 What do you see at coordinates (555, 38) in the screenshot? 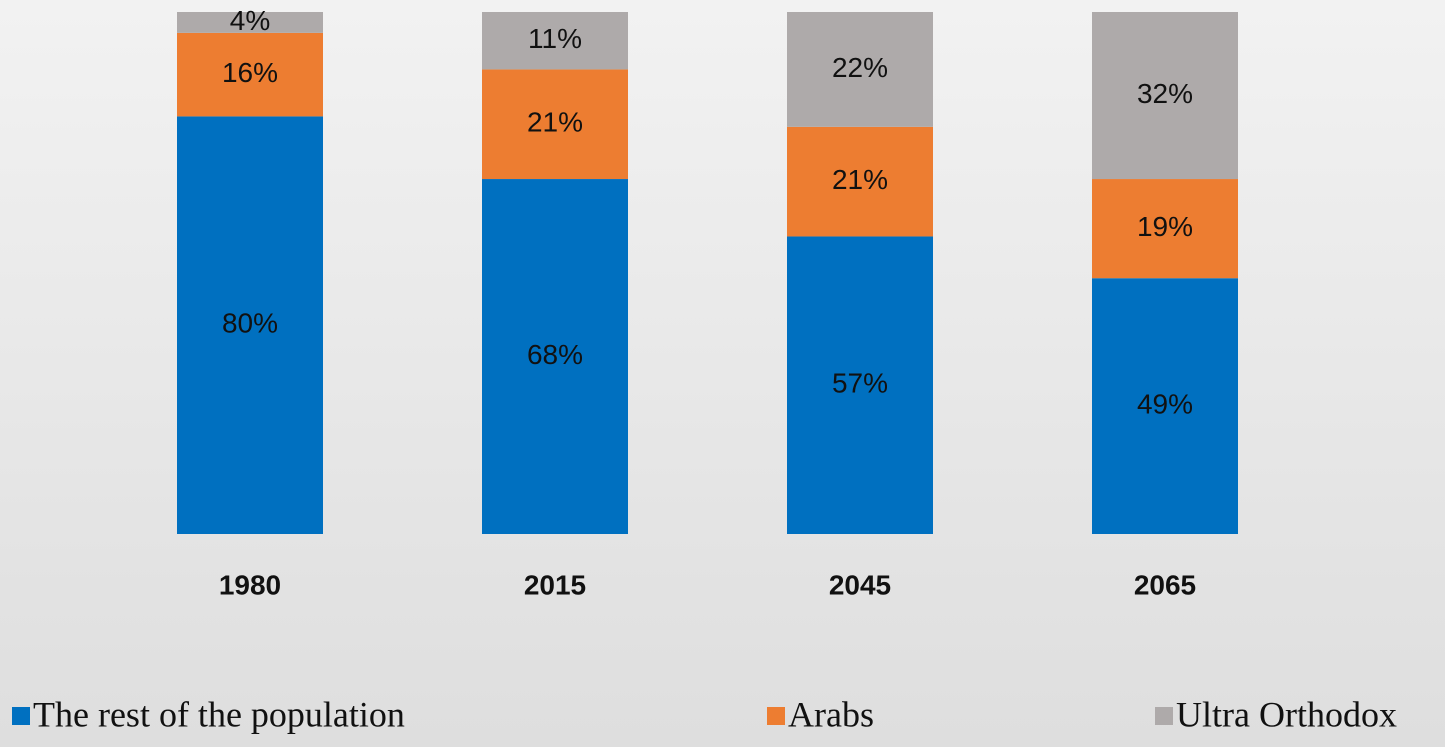
I see `data-label: 11%` at bounding box center [555, 38].